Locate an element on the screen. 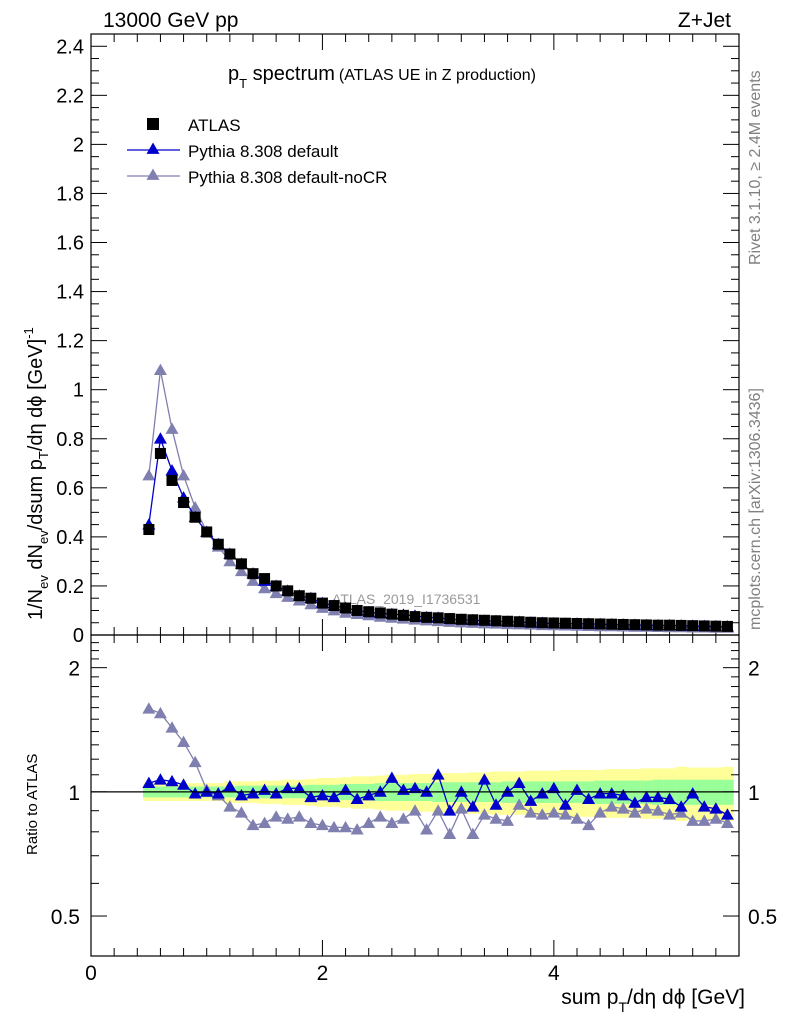 The width and height of the screenshot is (786, 1024). process-label: Z+Jet is located at coordinates (704, 20).